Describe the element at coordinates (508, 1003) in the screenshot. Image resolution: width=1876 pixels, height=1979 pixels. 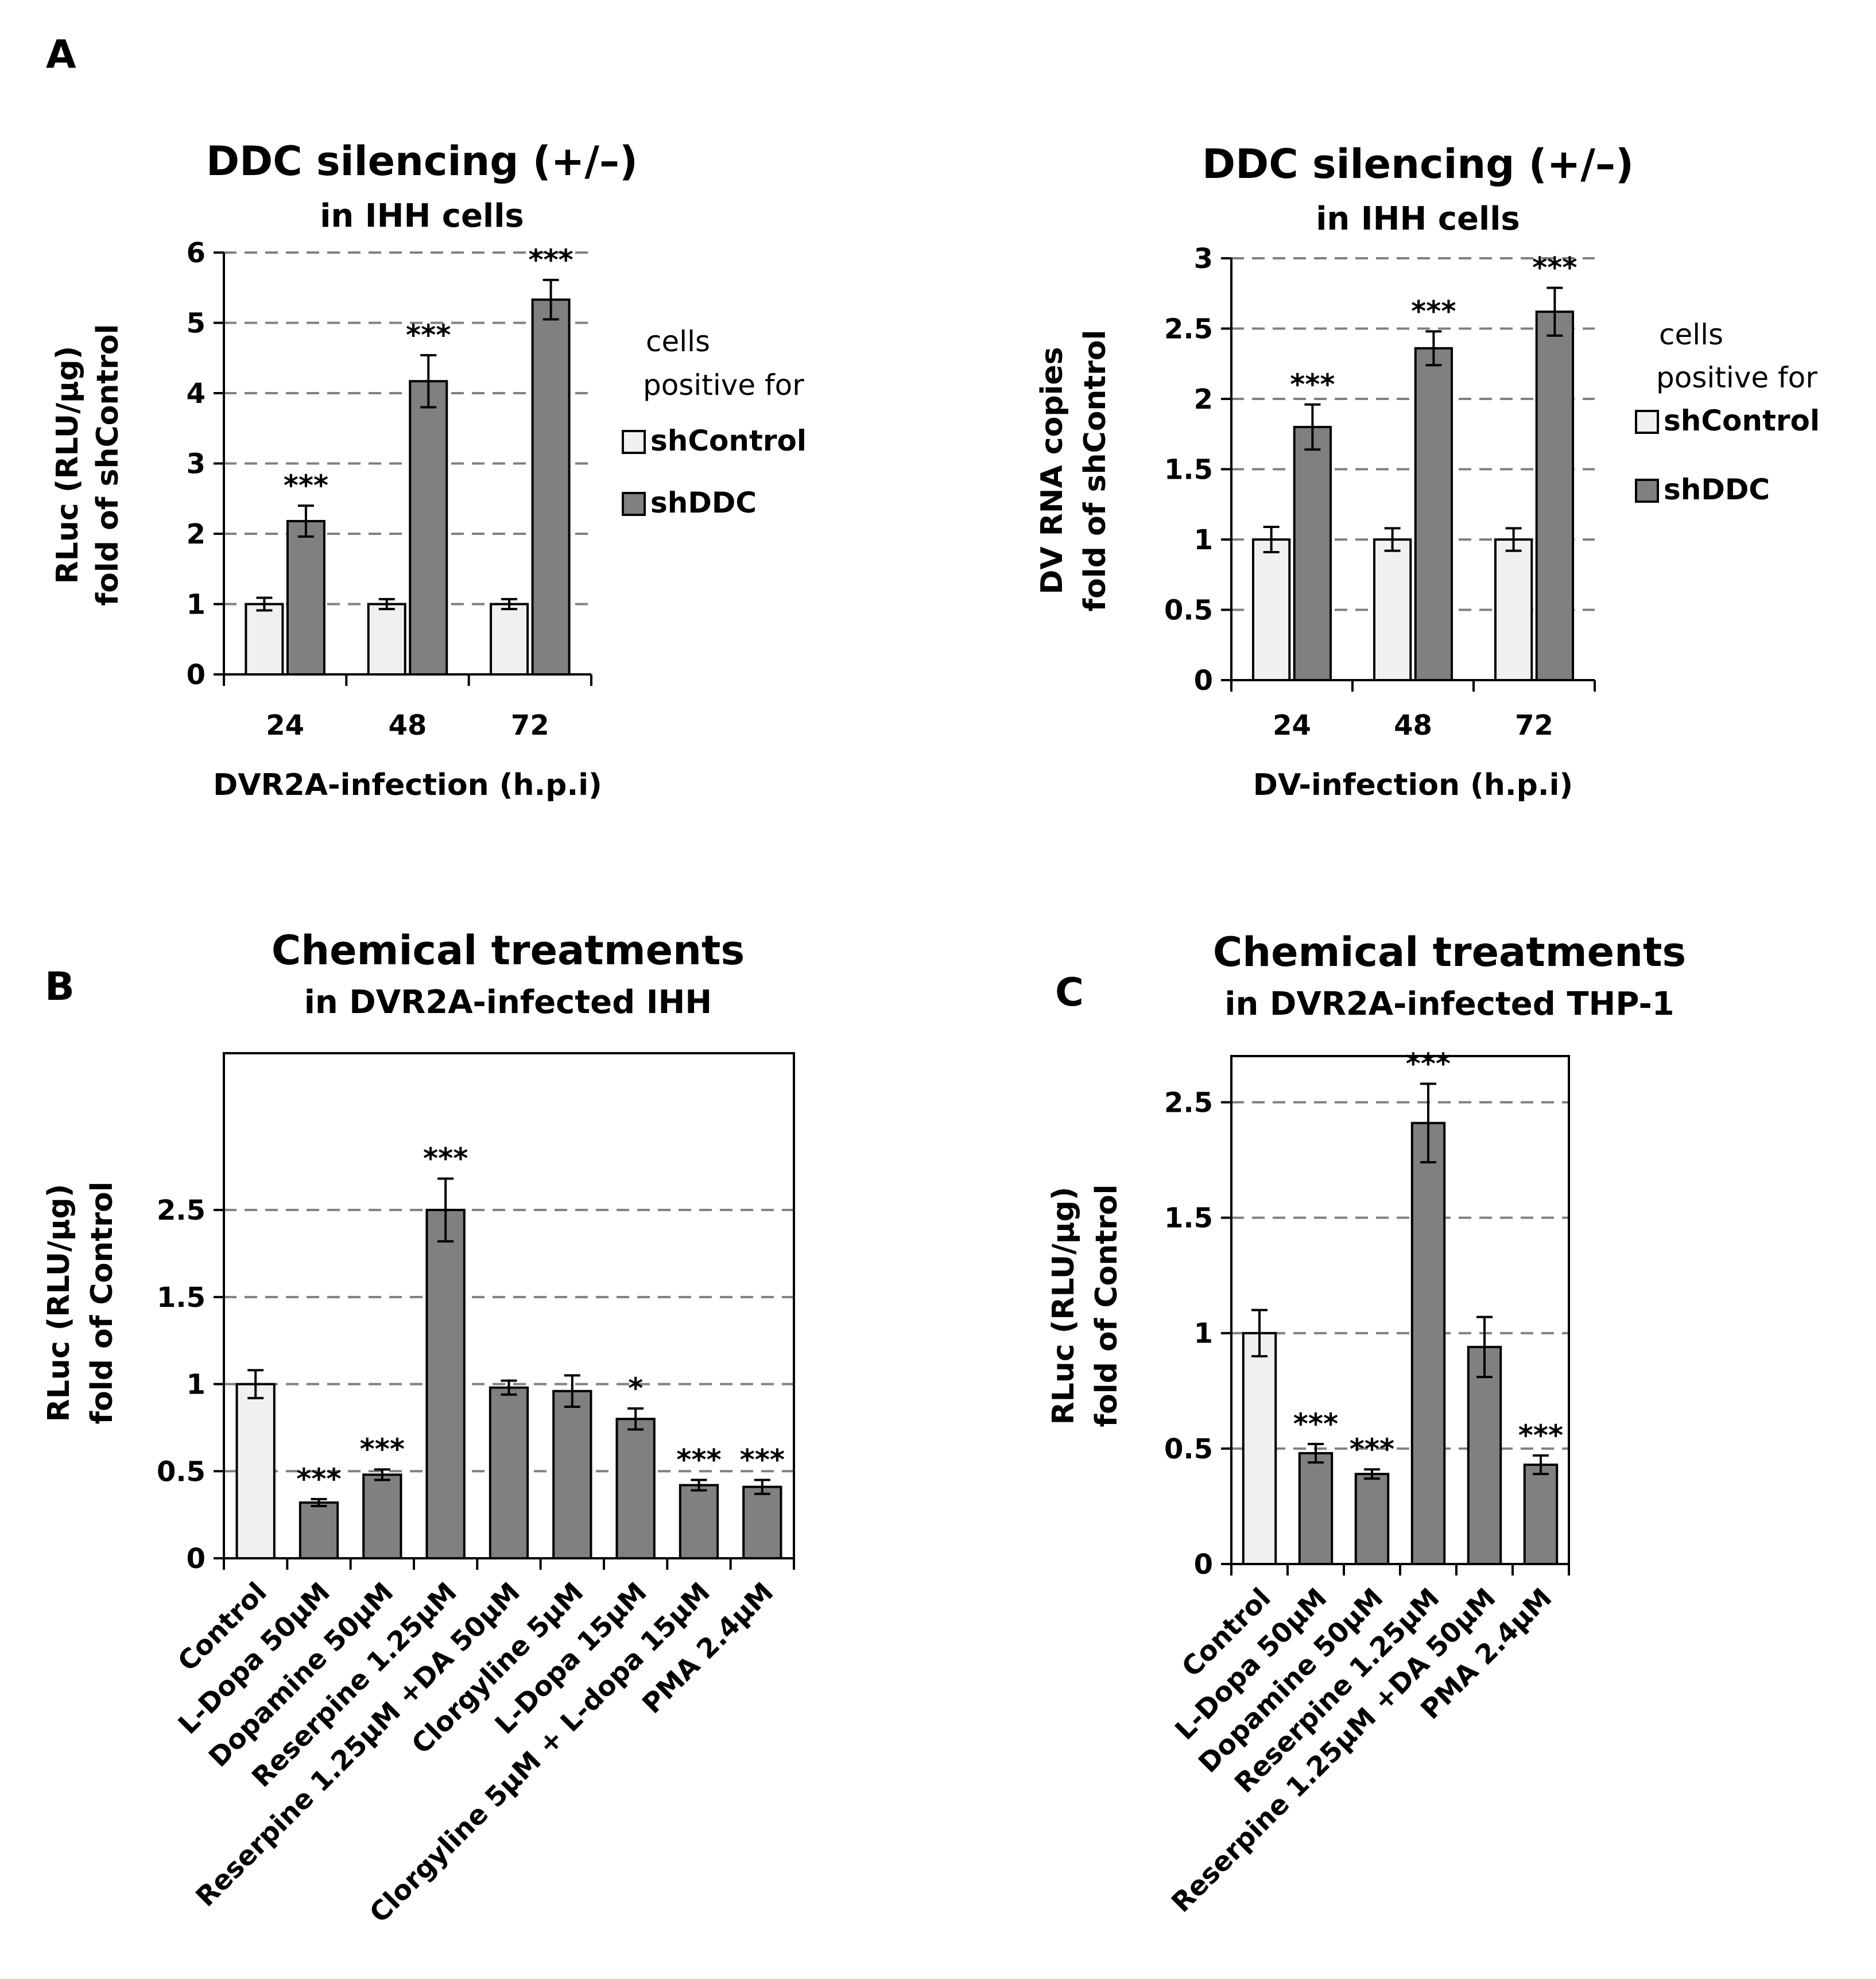
I see `chart-b-subtitle: in DVR2A-infected IHH` at that location.